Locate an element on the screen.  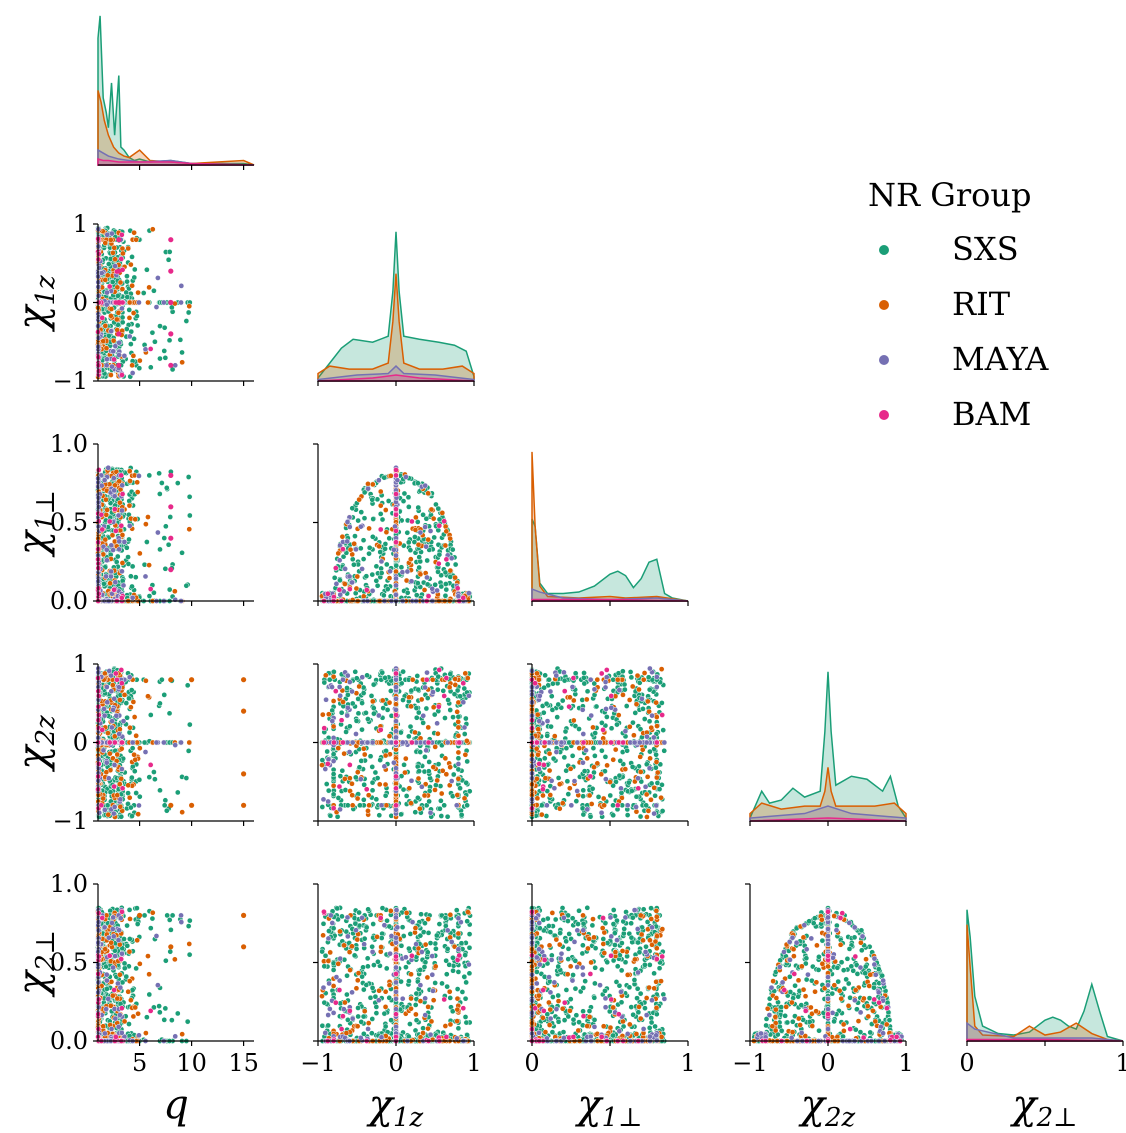
kde-rit is located at coordinates (396, 327).